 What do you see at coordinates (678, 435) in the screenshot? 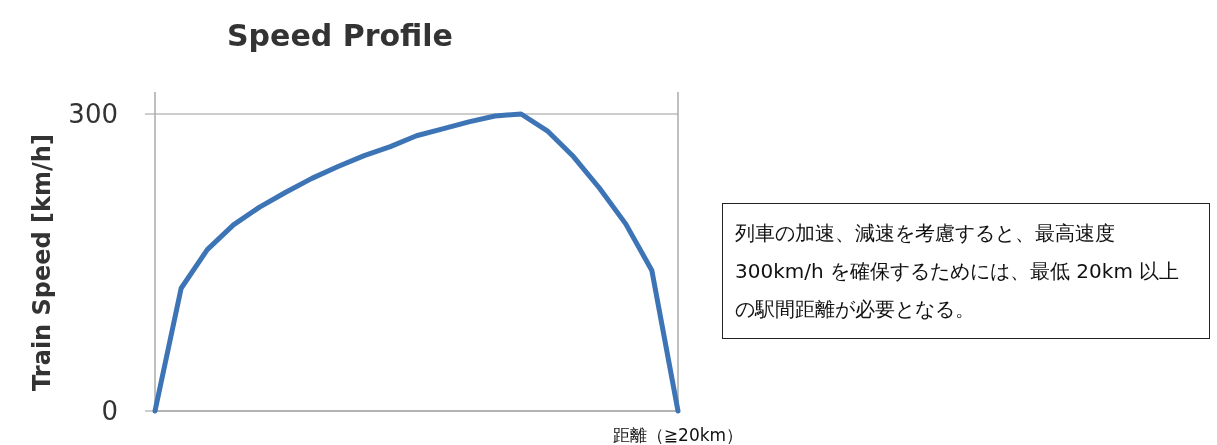
I see `x-axis-title: 距離（≧20km）` at bounding box center [678, 435].